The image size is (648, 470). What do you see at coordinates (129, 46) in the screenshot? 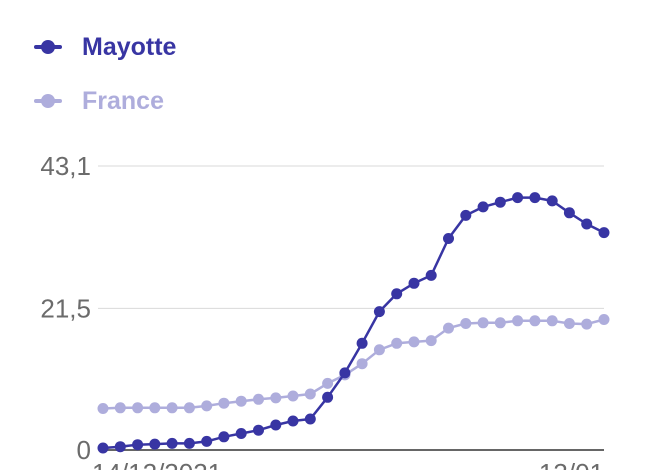
I see `legend-label: Mayotte` at bounding box center [129, 46].